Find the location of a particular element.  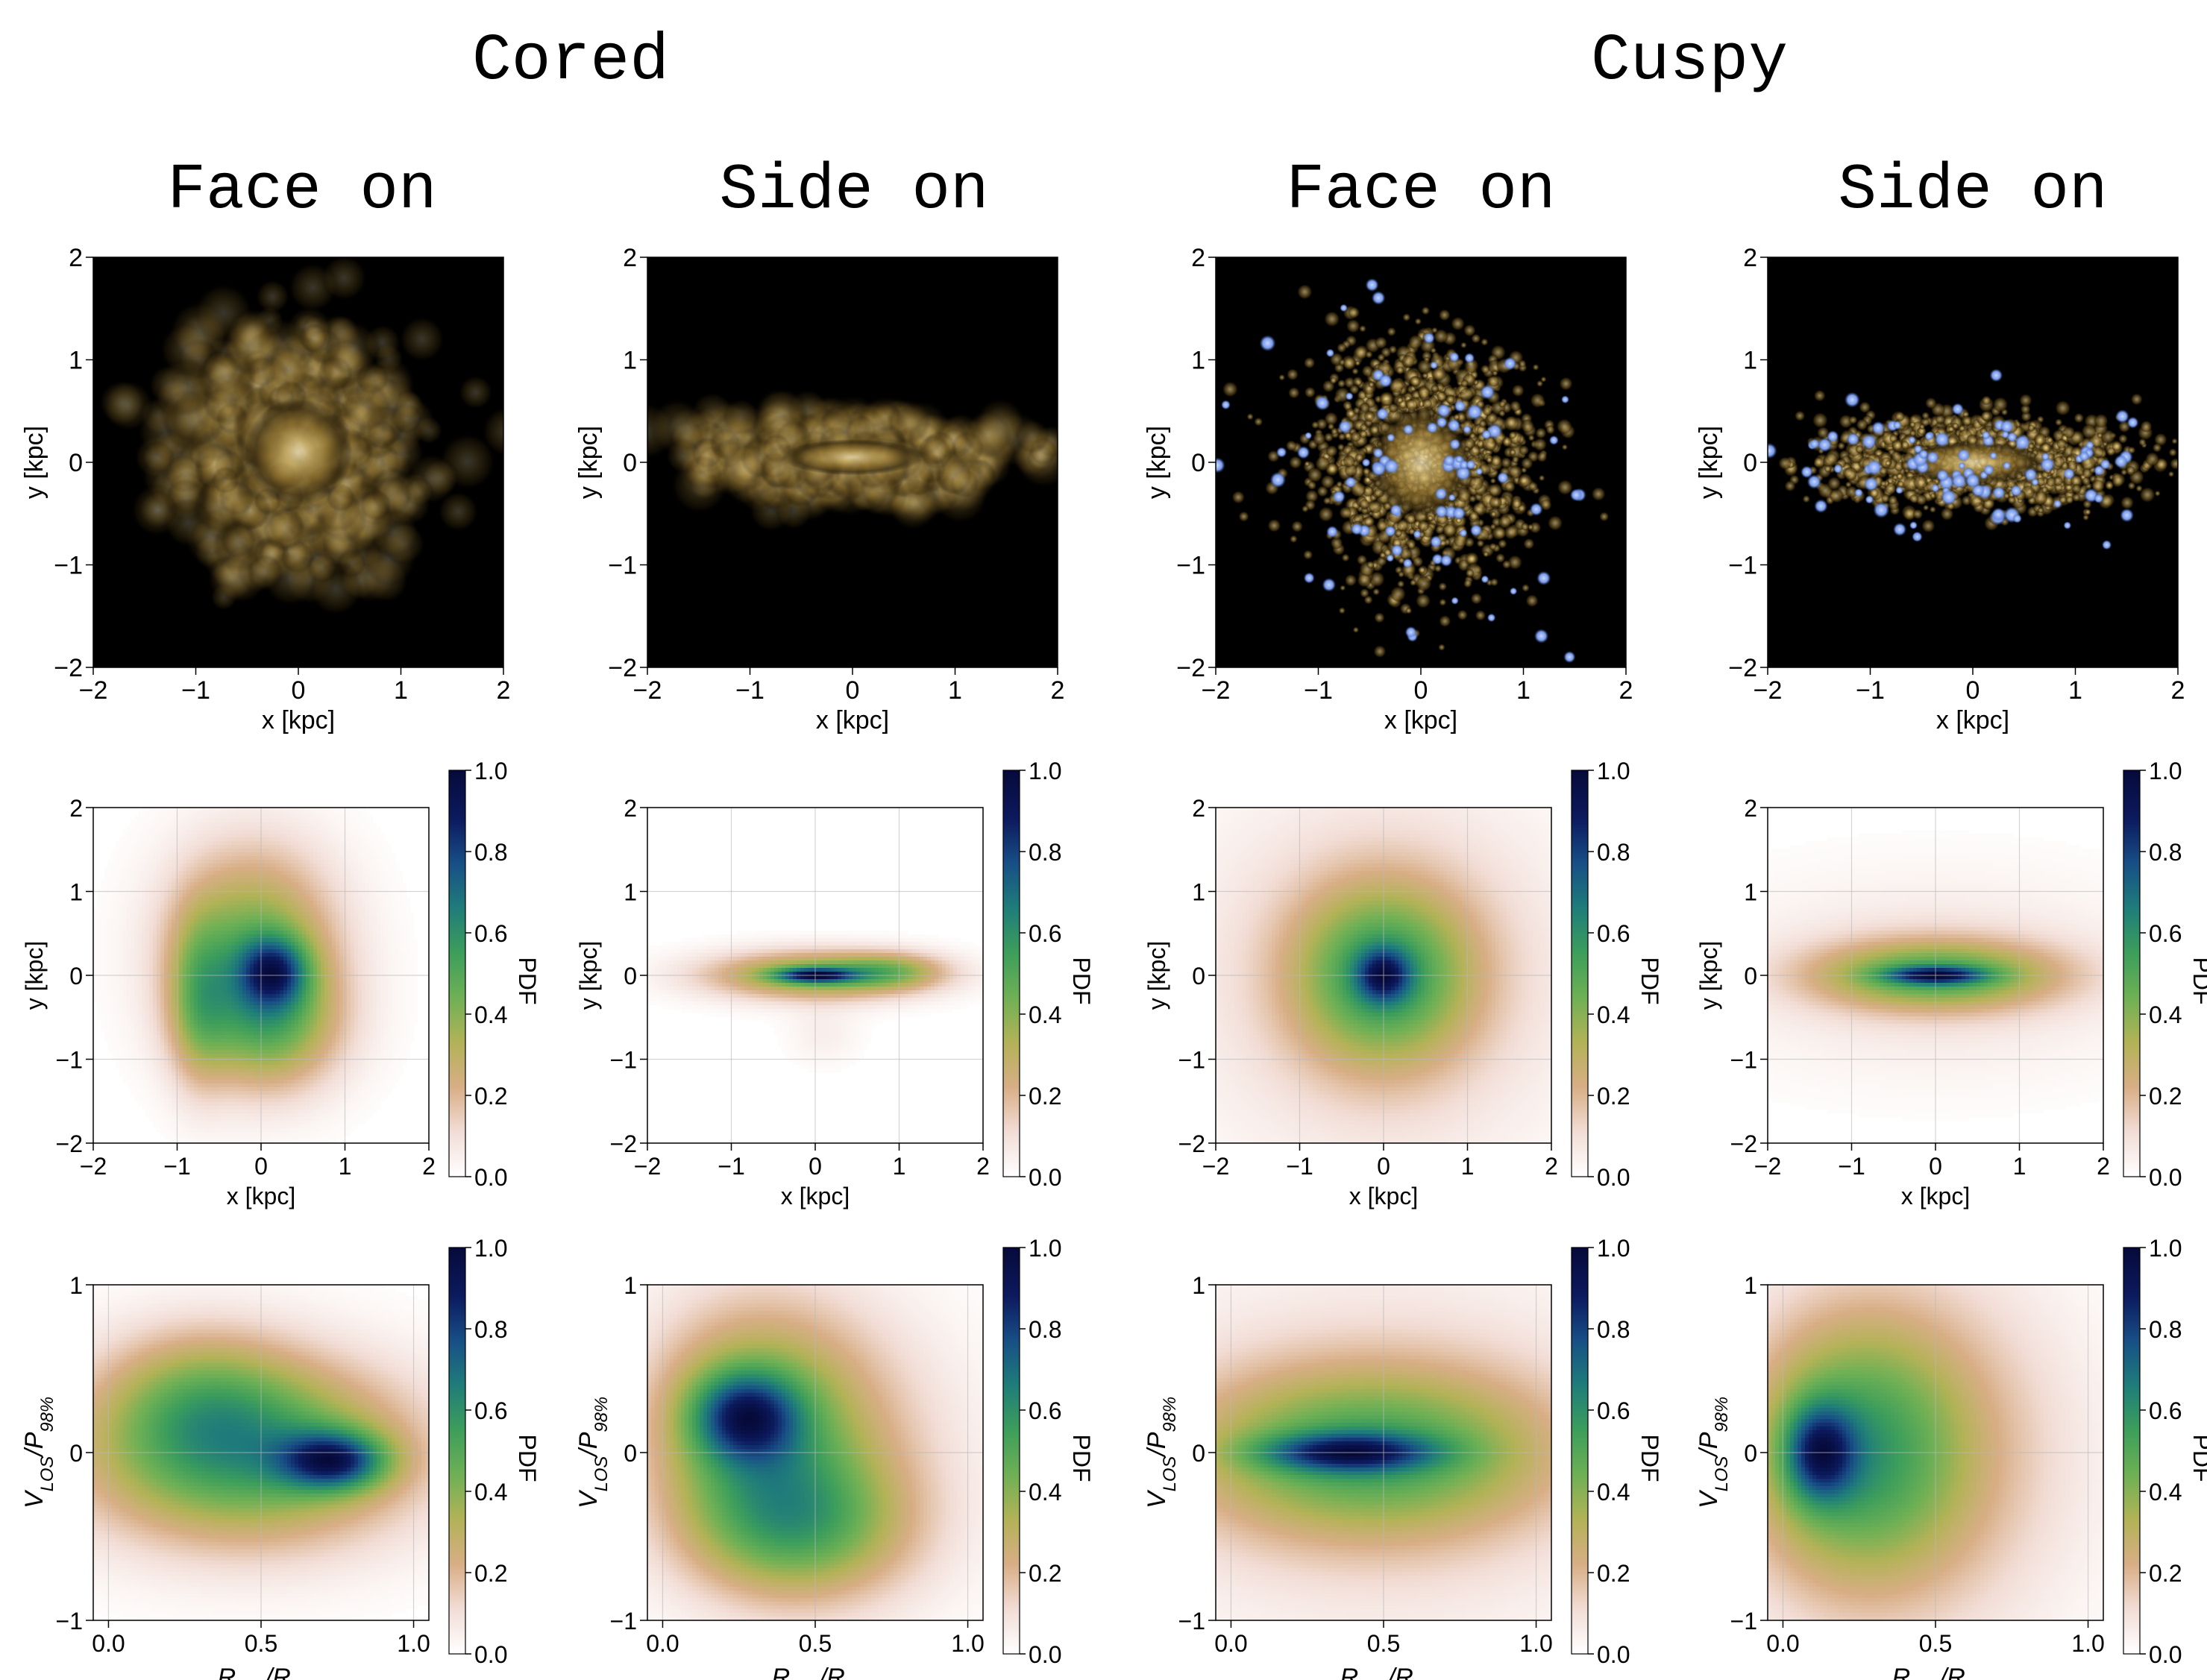

y-tick-label: 2 is located at coordinates (630, 258).